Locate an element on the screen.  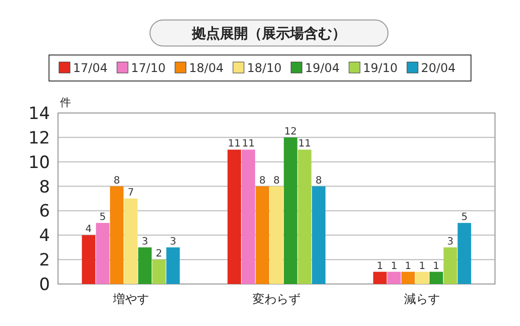
legend-label: 18/04 is located at coordinates (206, 68).